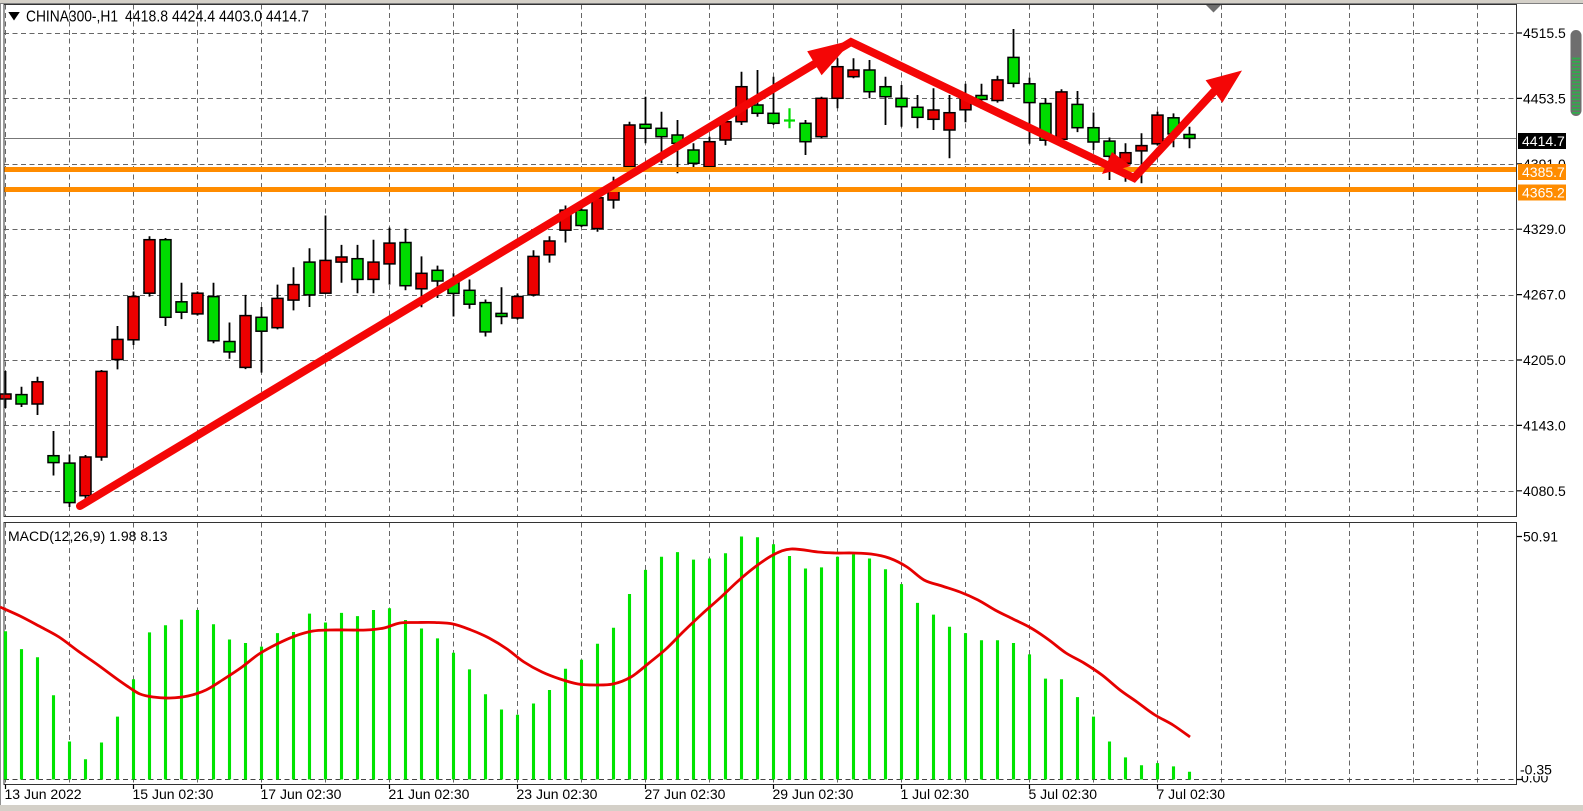  What do you see at coordinates (1544, 98) in the screenshot?
I see `svg-text: 4453.5` at bounding box center [1544, 98].